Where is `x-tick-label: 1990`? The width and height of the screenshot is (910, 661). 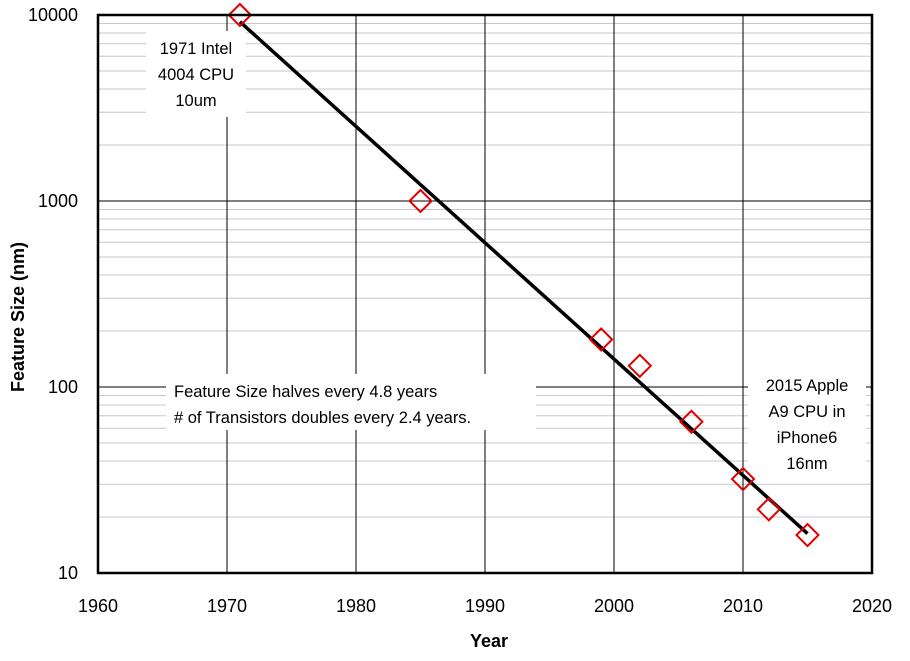 x-tick-label: 1990 is located at coordinates (485, 606).